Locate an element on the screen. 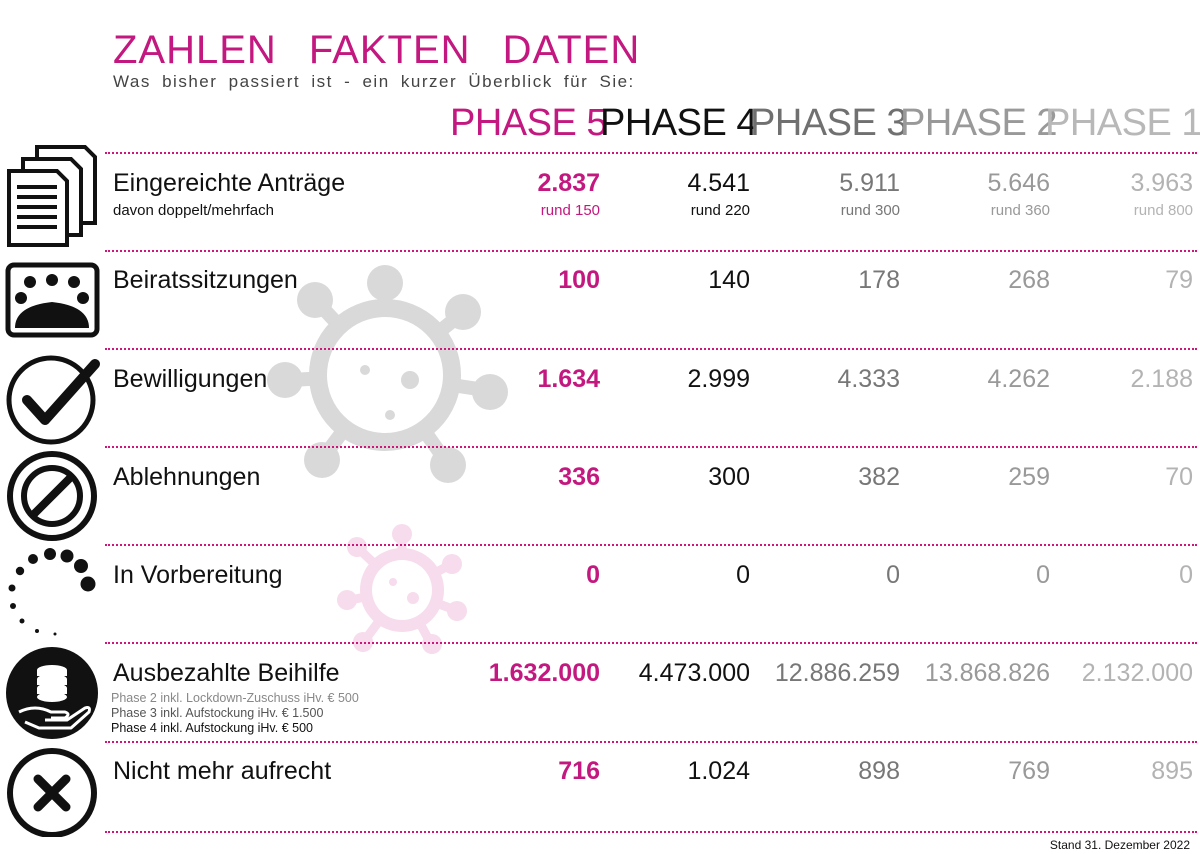 The width and height of the screenshot is (1200, 854). value-ablehnungen-phase5: 336 is located at coordinates (579, 477).